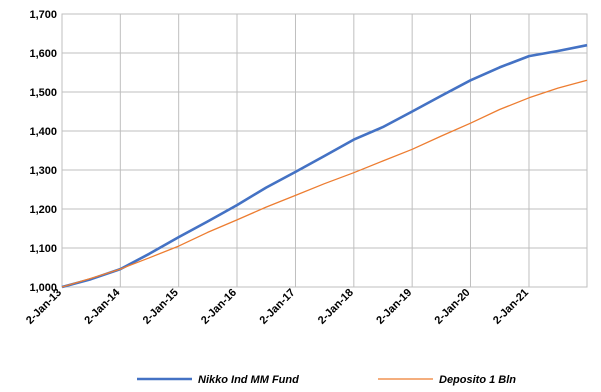  What do you see at coordinates (43, 93) in the screenshot?
I see `y-tick-label: 1,500` at bounding box center [43, 93].